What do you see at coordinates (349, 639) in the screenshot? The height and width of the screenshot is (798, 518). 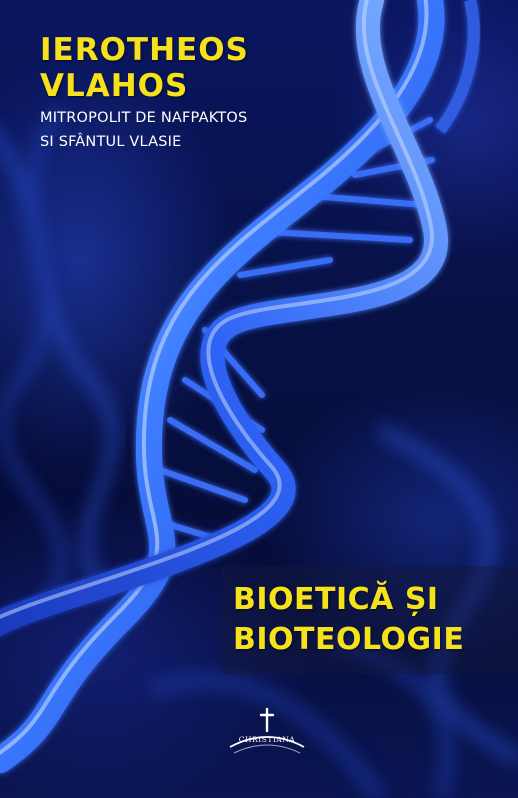 I see `book-title-line-2: BIOTEOLOGIE` at bounding box center [349, 639].